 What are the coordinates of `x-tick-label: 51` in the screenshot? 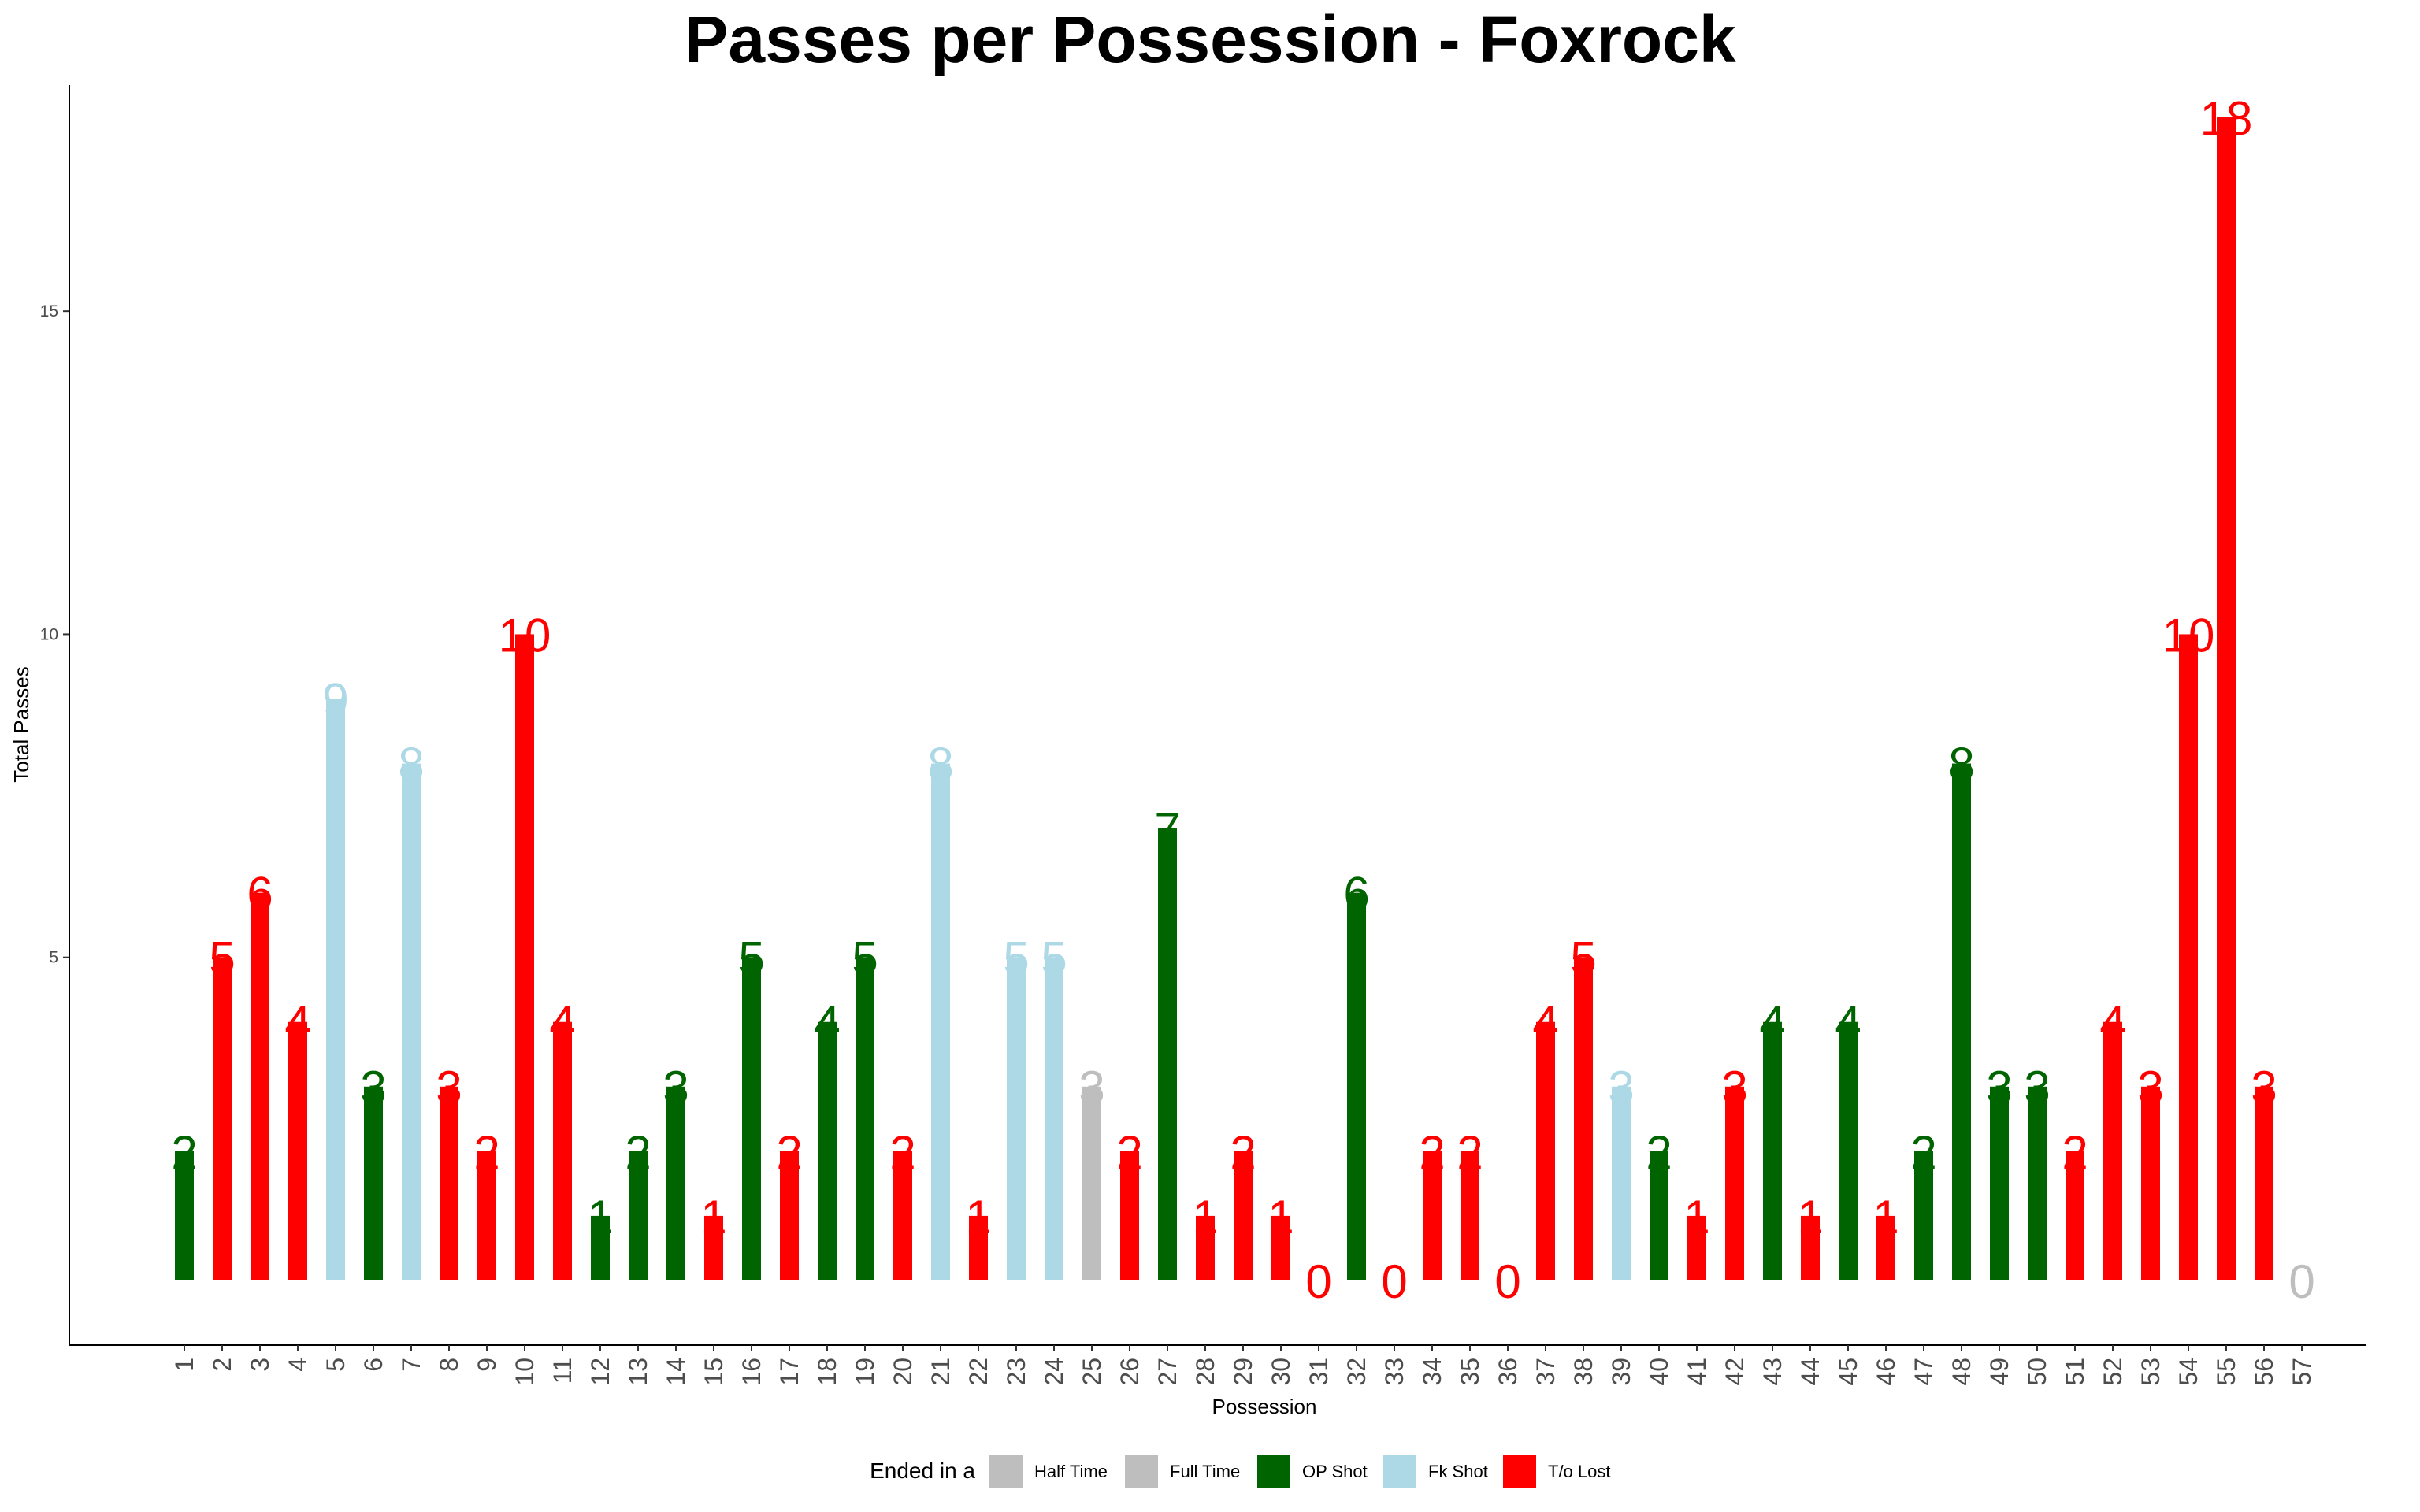 It's located at (2075, 1372).